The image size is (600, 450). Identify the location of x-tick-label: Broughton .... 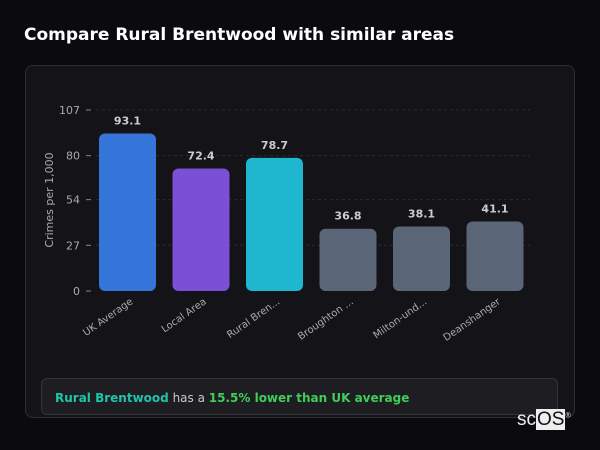
(326, 319).